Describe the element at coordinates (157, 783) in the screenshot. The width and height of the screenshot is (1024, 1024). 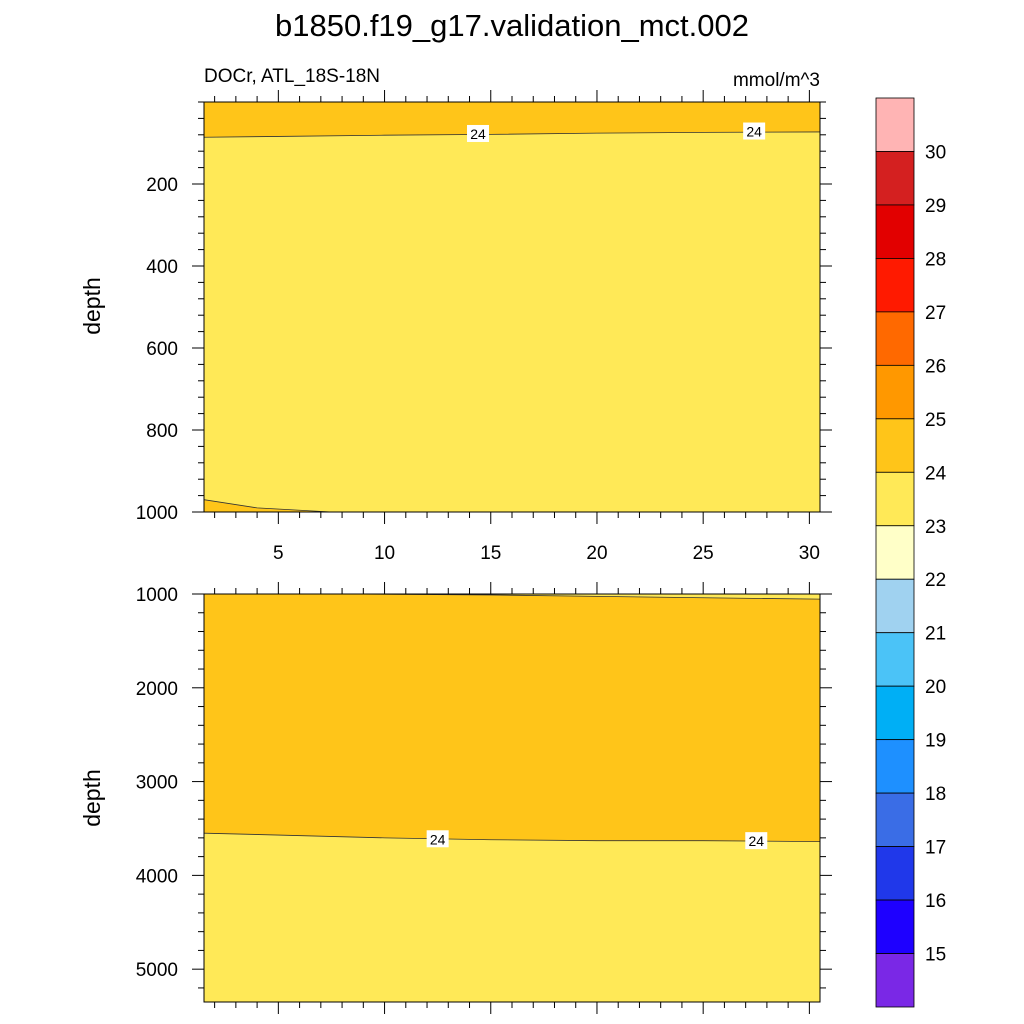
I see `y-tick-label: 3000` at that location.